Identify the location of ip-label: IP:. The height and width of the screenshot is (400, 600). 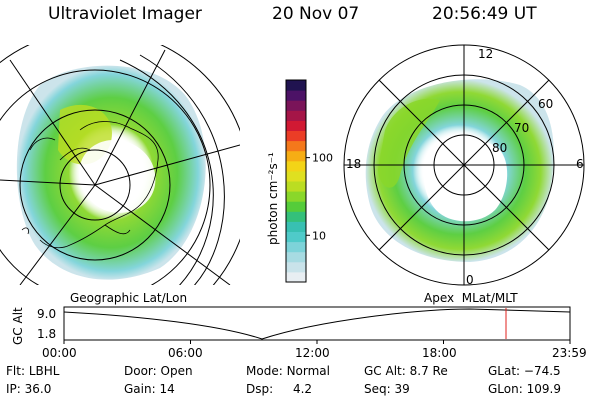
(13, 389).